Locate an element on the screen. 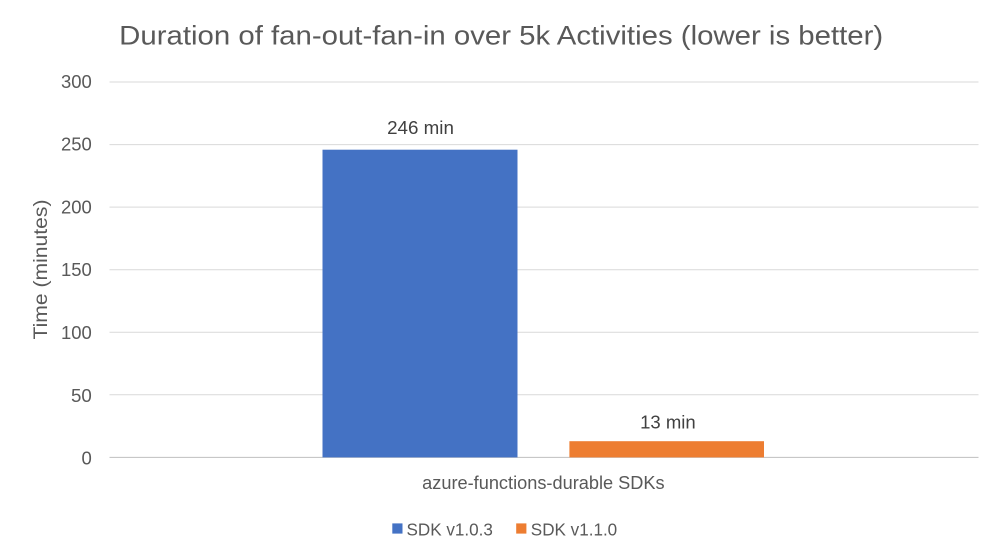 The height and width of the screenshot is (557, 999). svg-text: 0 is located at coordinates (87, 458).